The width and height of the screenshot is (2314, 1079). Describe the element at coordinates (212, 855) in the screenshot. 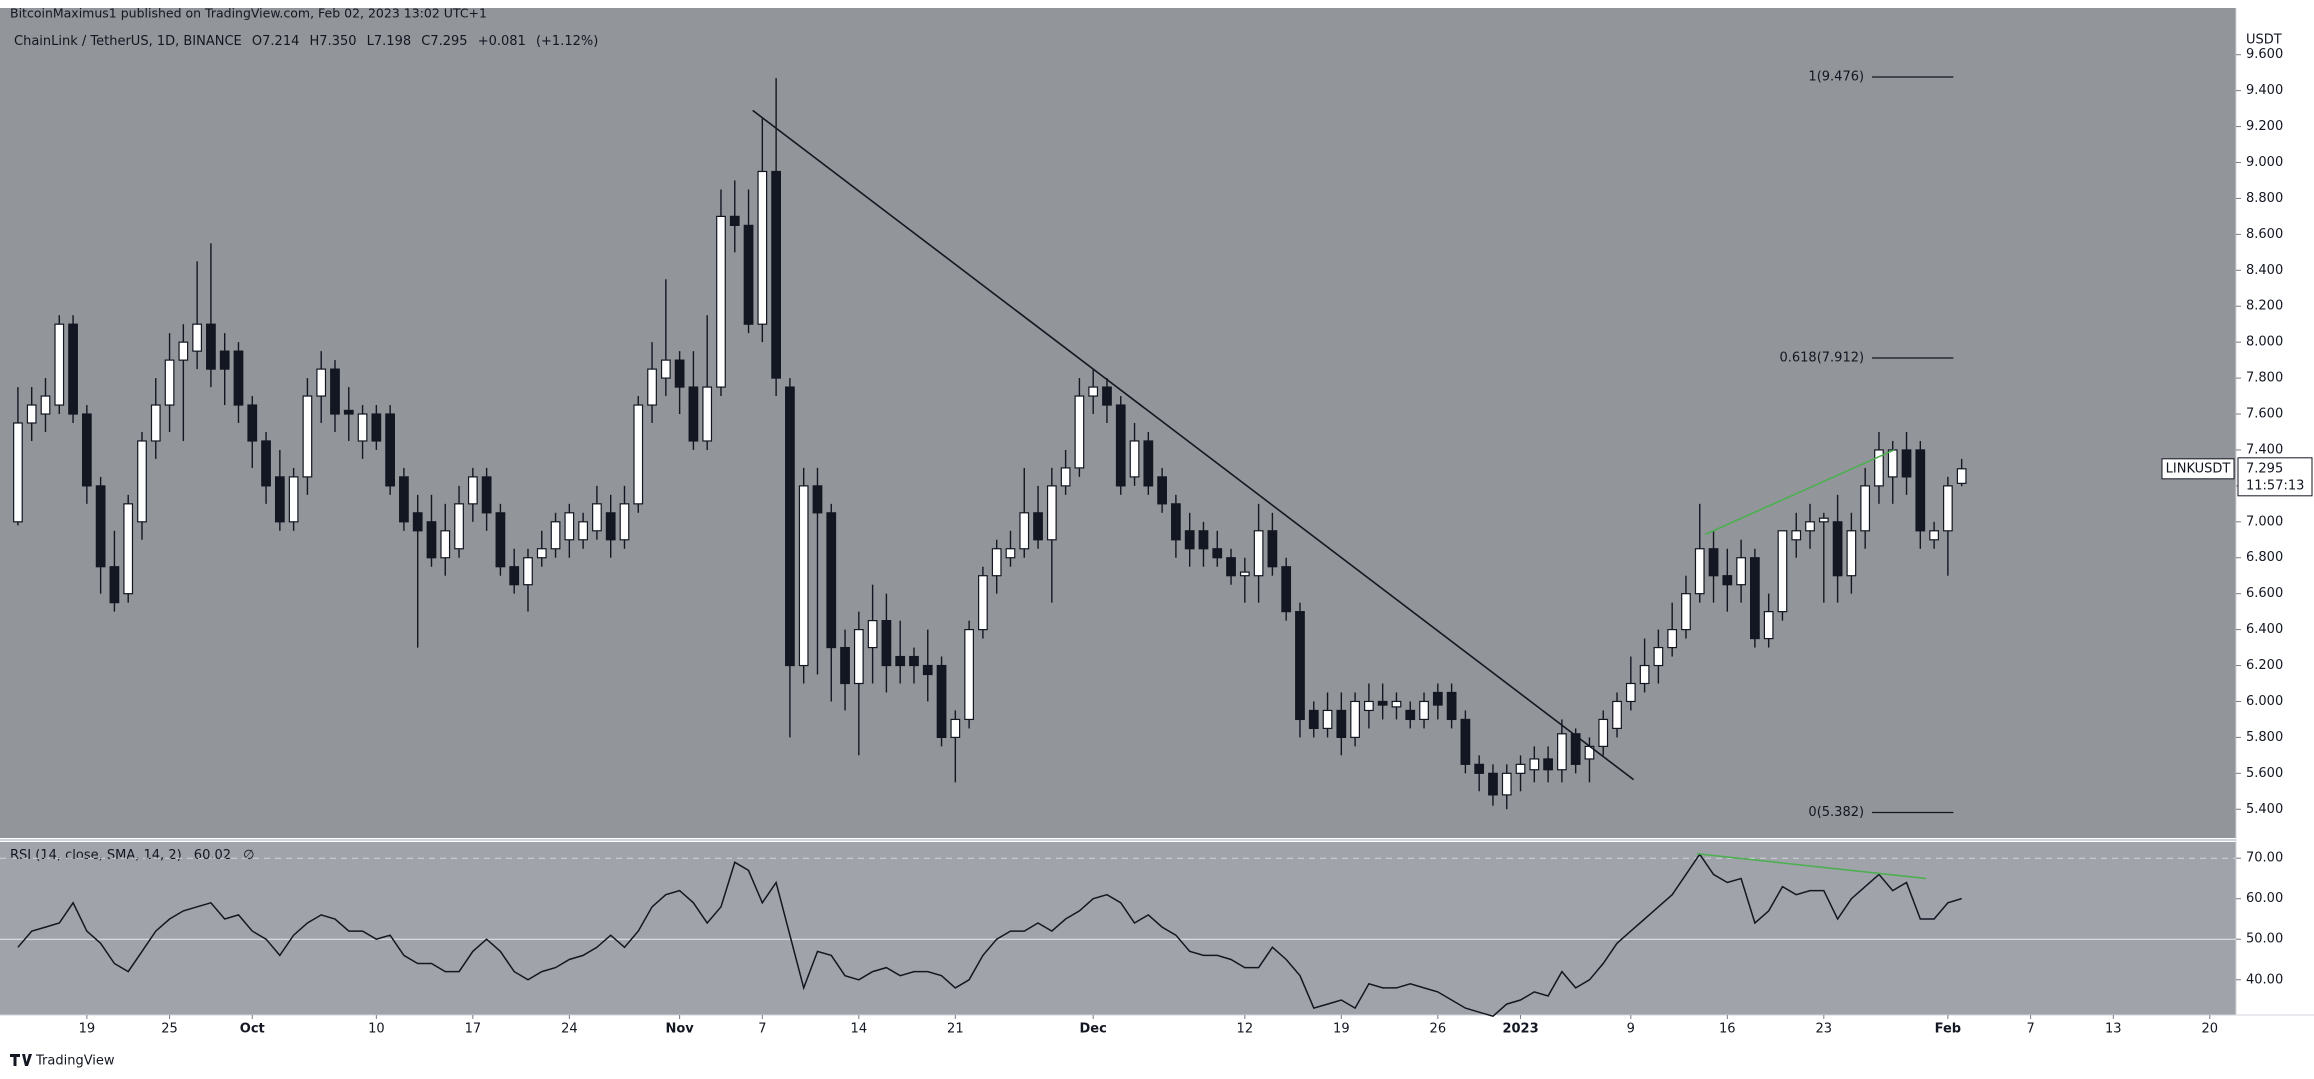

I see `rsi-value: 60.02` at that location.